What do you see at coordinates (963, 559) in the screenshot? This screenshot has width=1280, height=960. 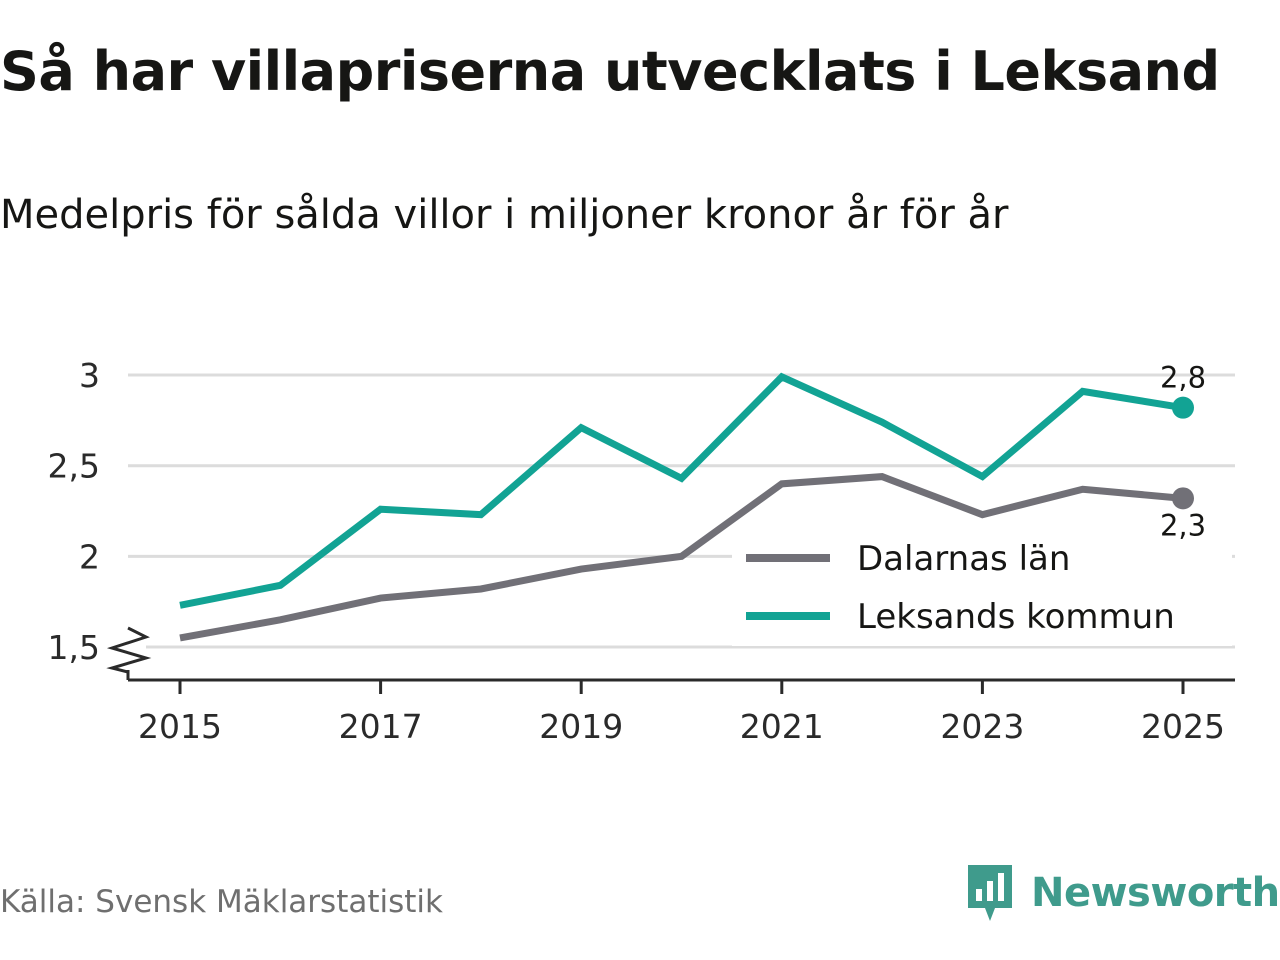 I see `legend-label: Dalarnas län` at bounding box center [963, 559].